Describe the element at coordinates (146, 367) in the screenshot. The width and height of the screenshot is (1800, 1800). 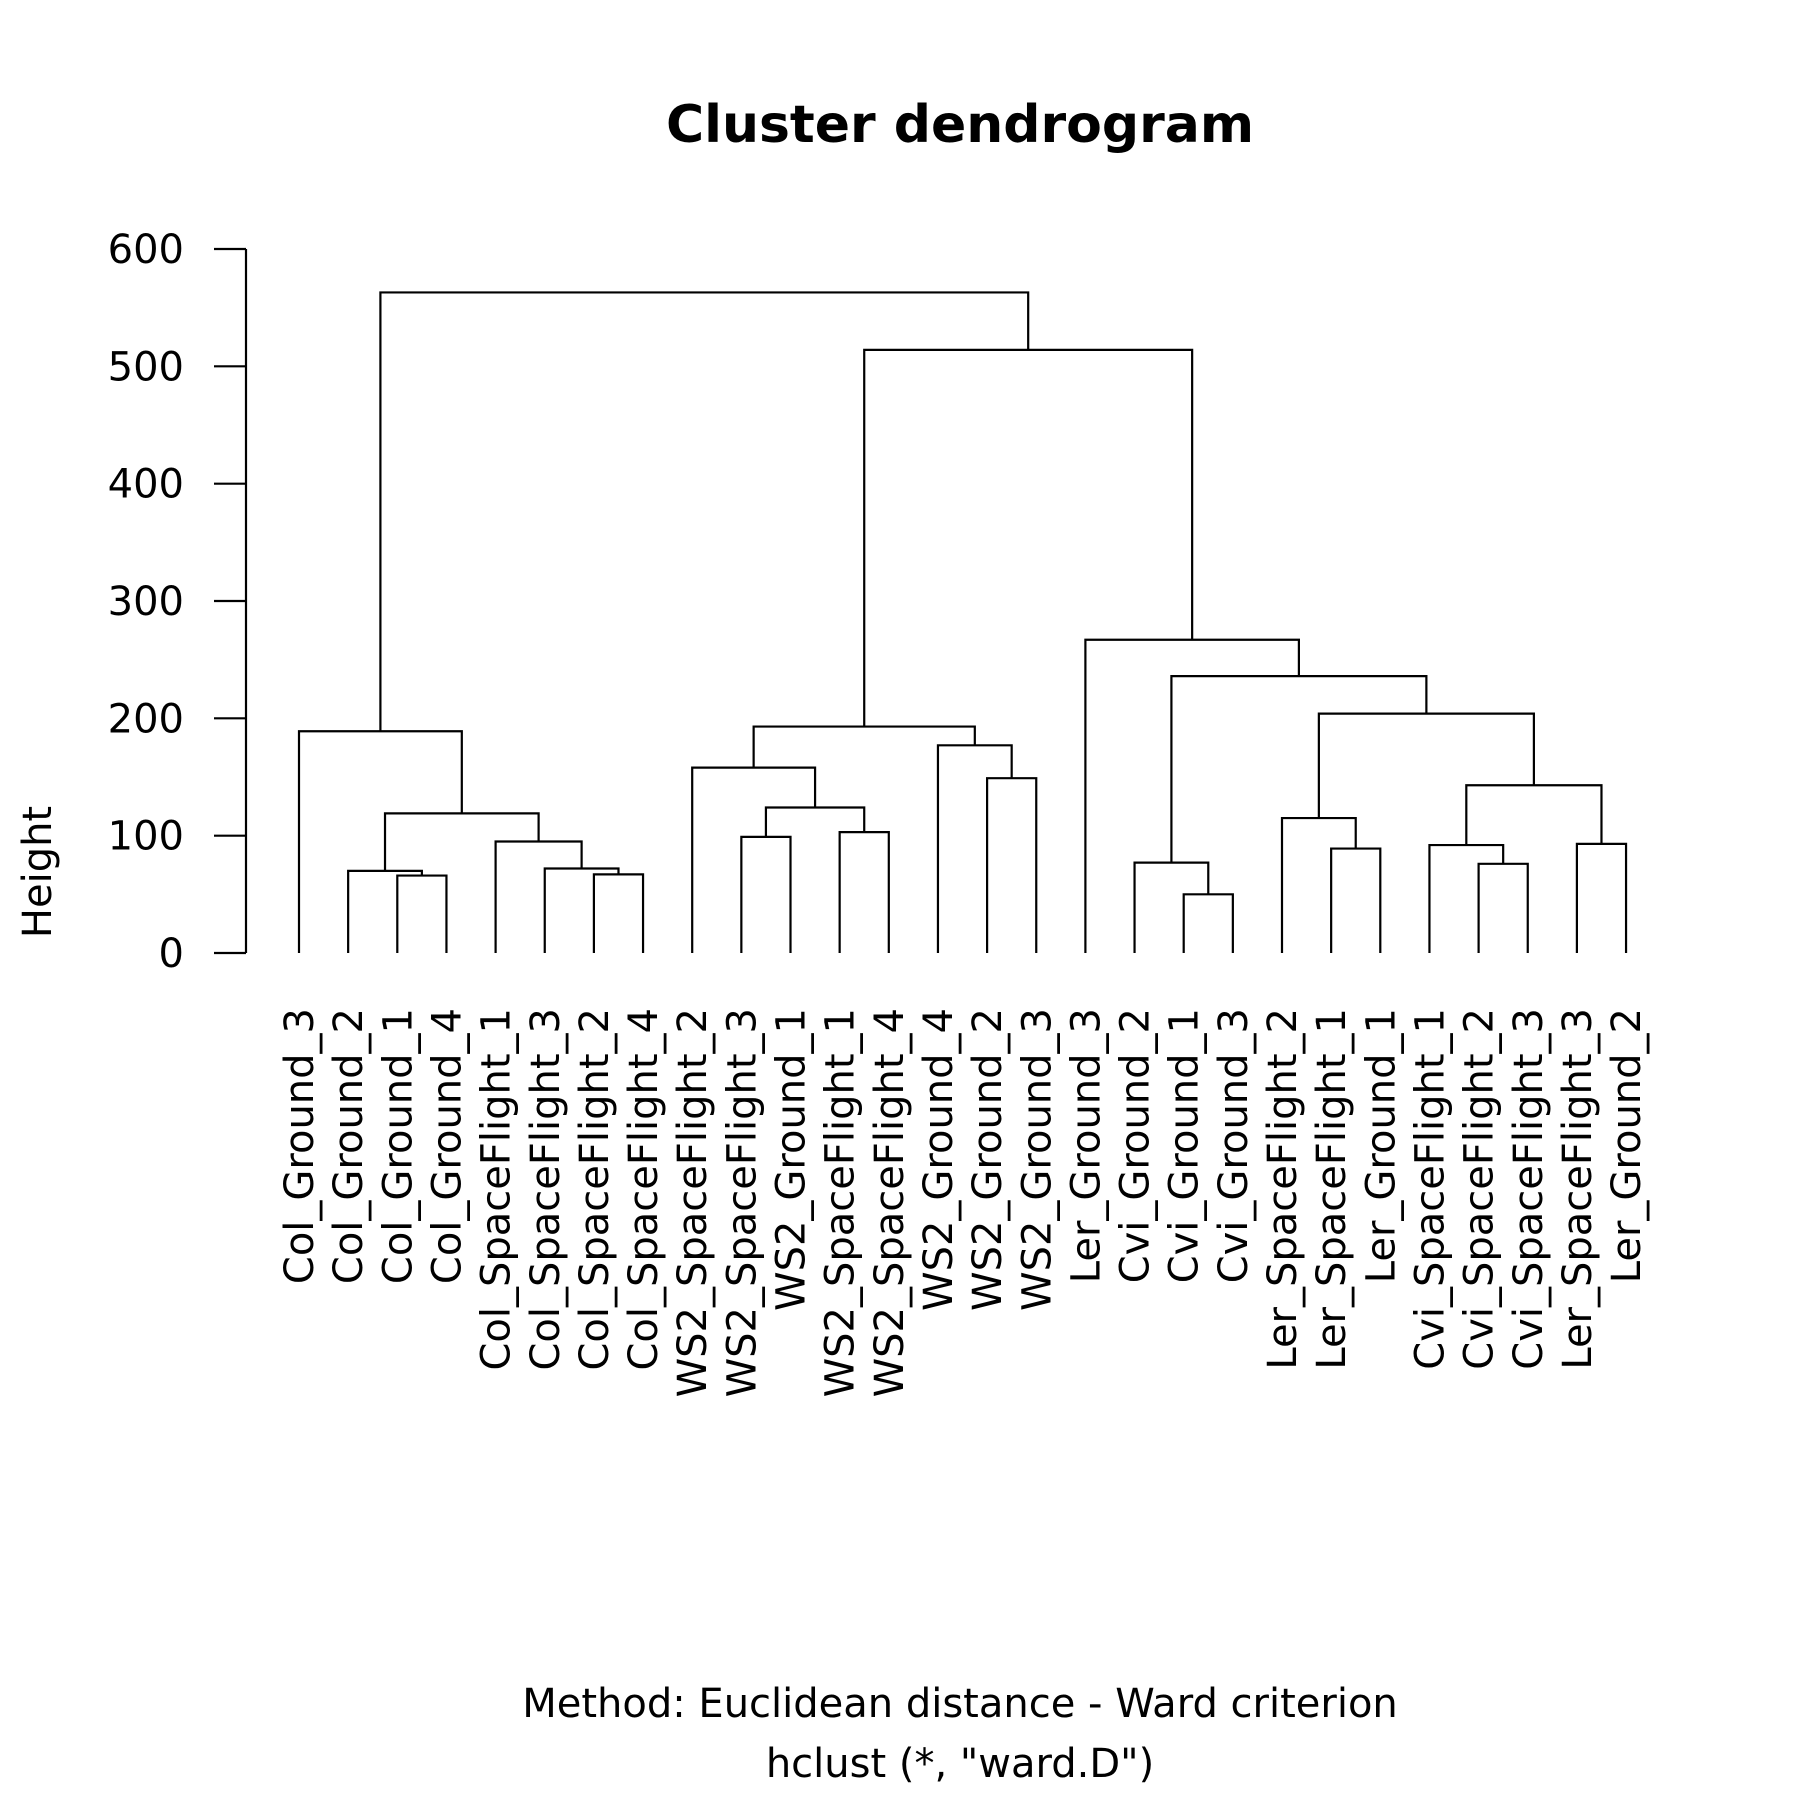
I see `y-tick-label: 500` at that location.